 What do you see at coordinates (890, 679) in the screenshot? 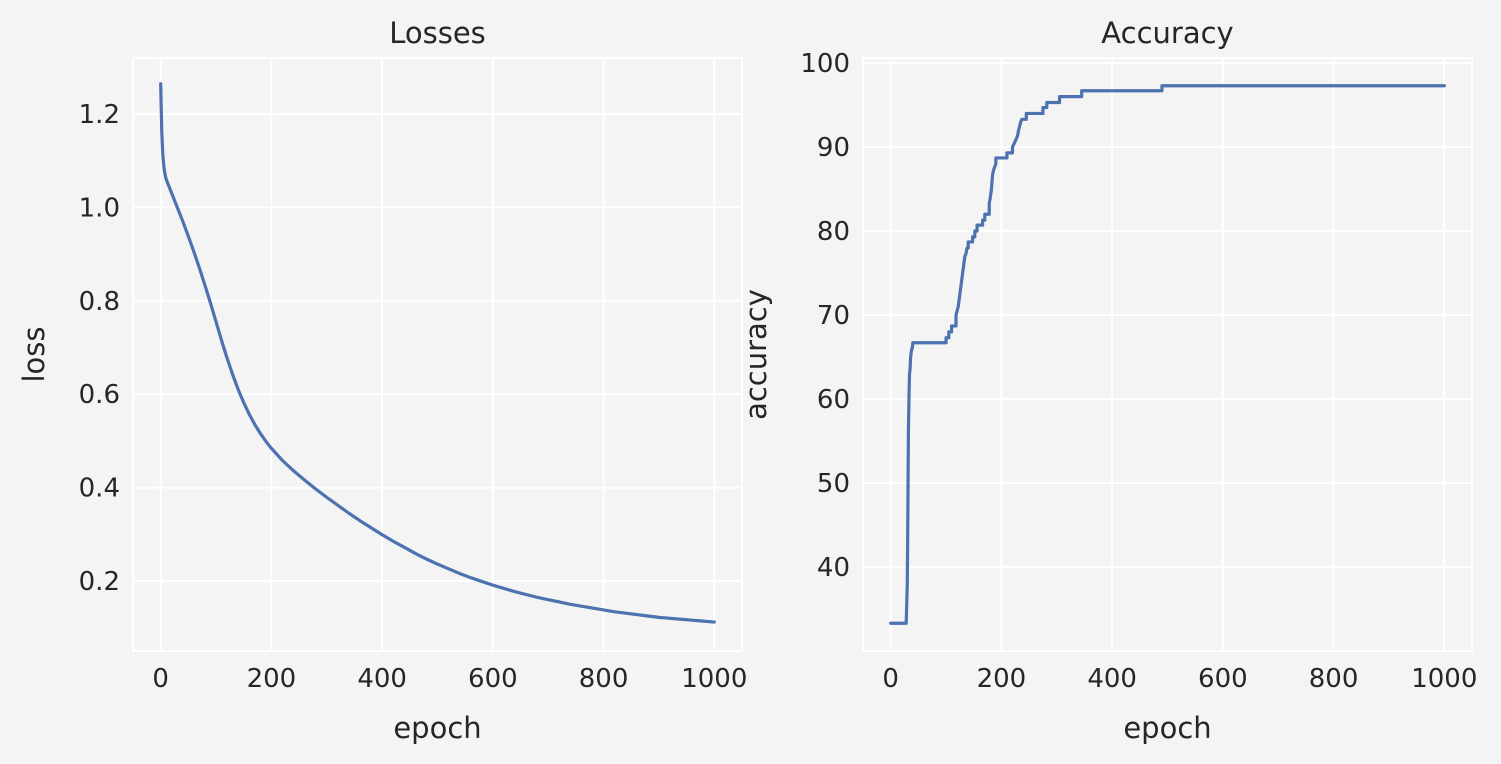
I see `accuracy-x-tick-label: 0` at bounding box center [890, 679].